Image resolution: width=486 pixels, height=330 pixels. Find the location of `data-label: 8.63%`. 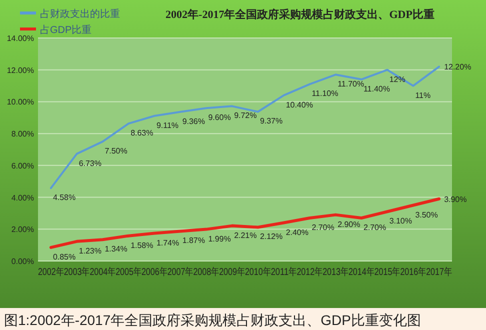

data-label: 8.63% is located at coordinates (142, 133).